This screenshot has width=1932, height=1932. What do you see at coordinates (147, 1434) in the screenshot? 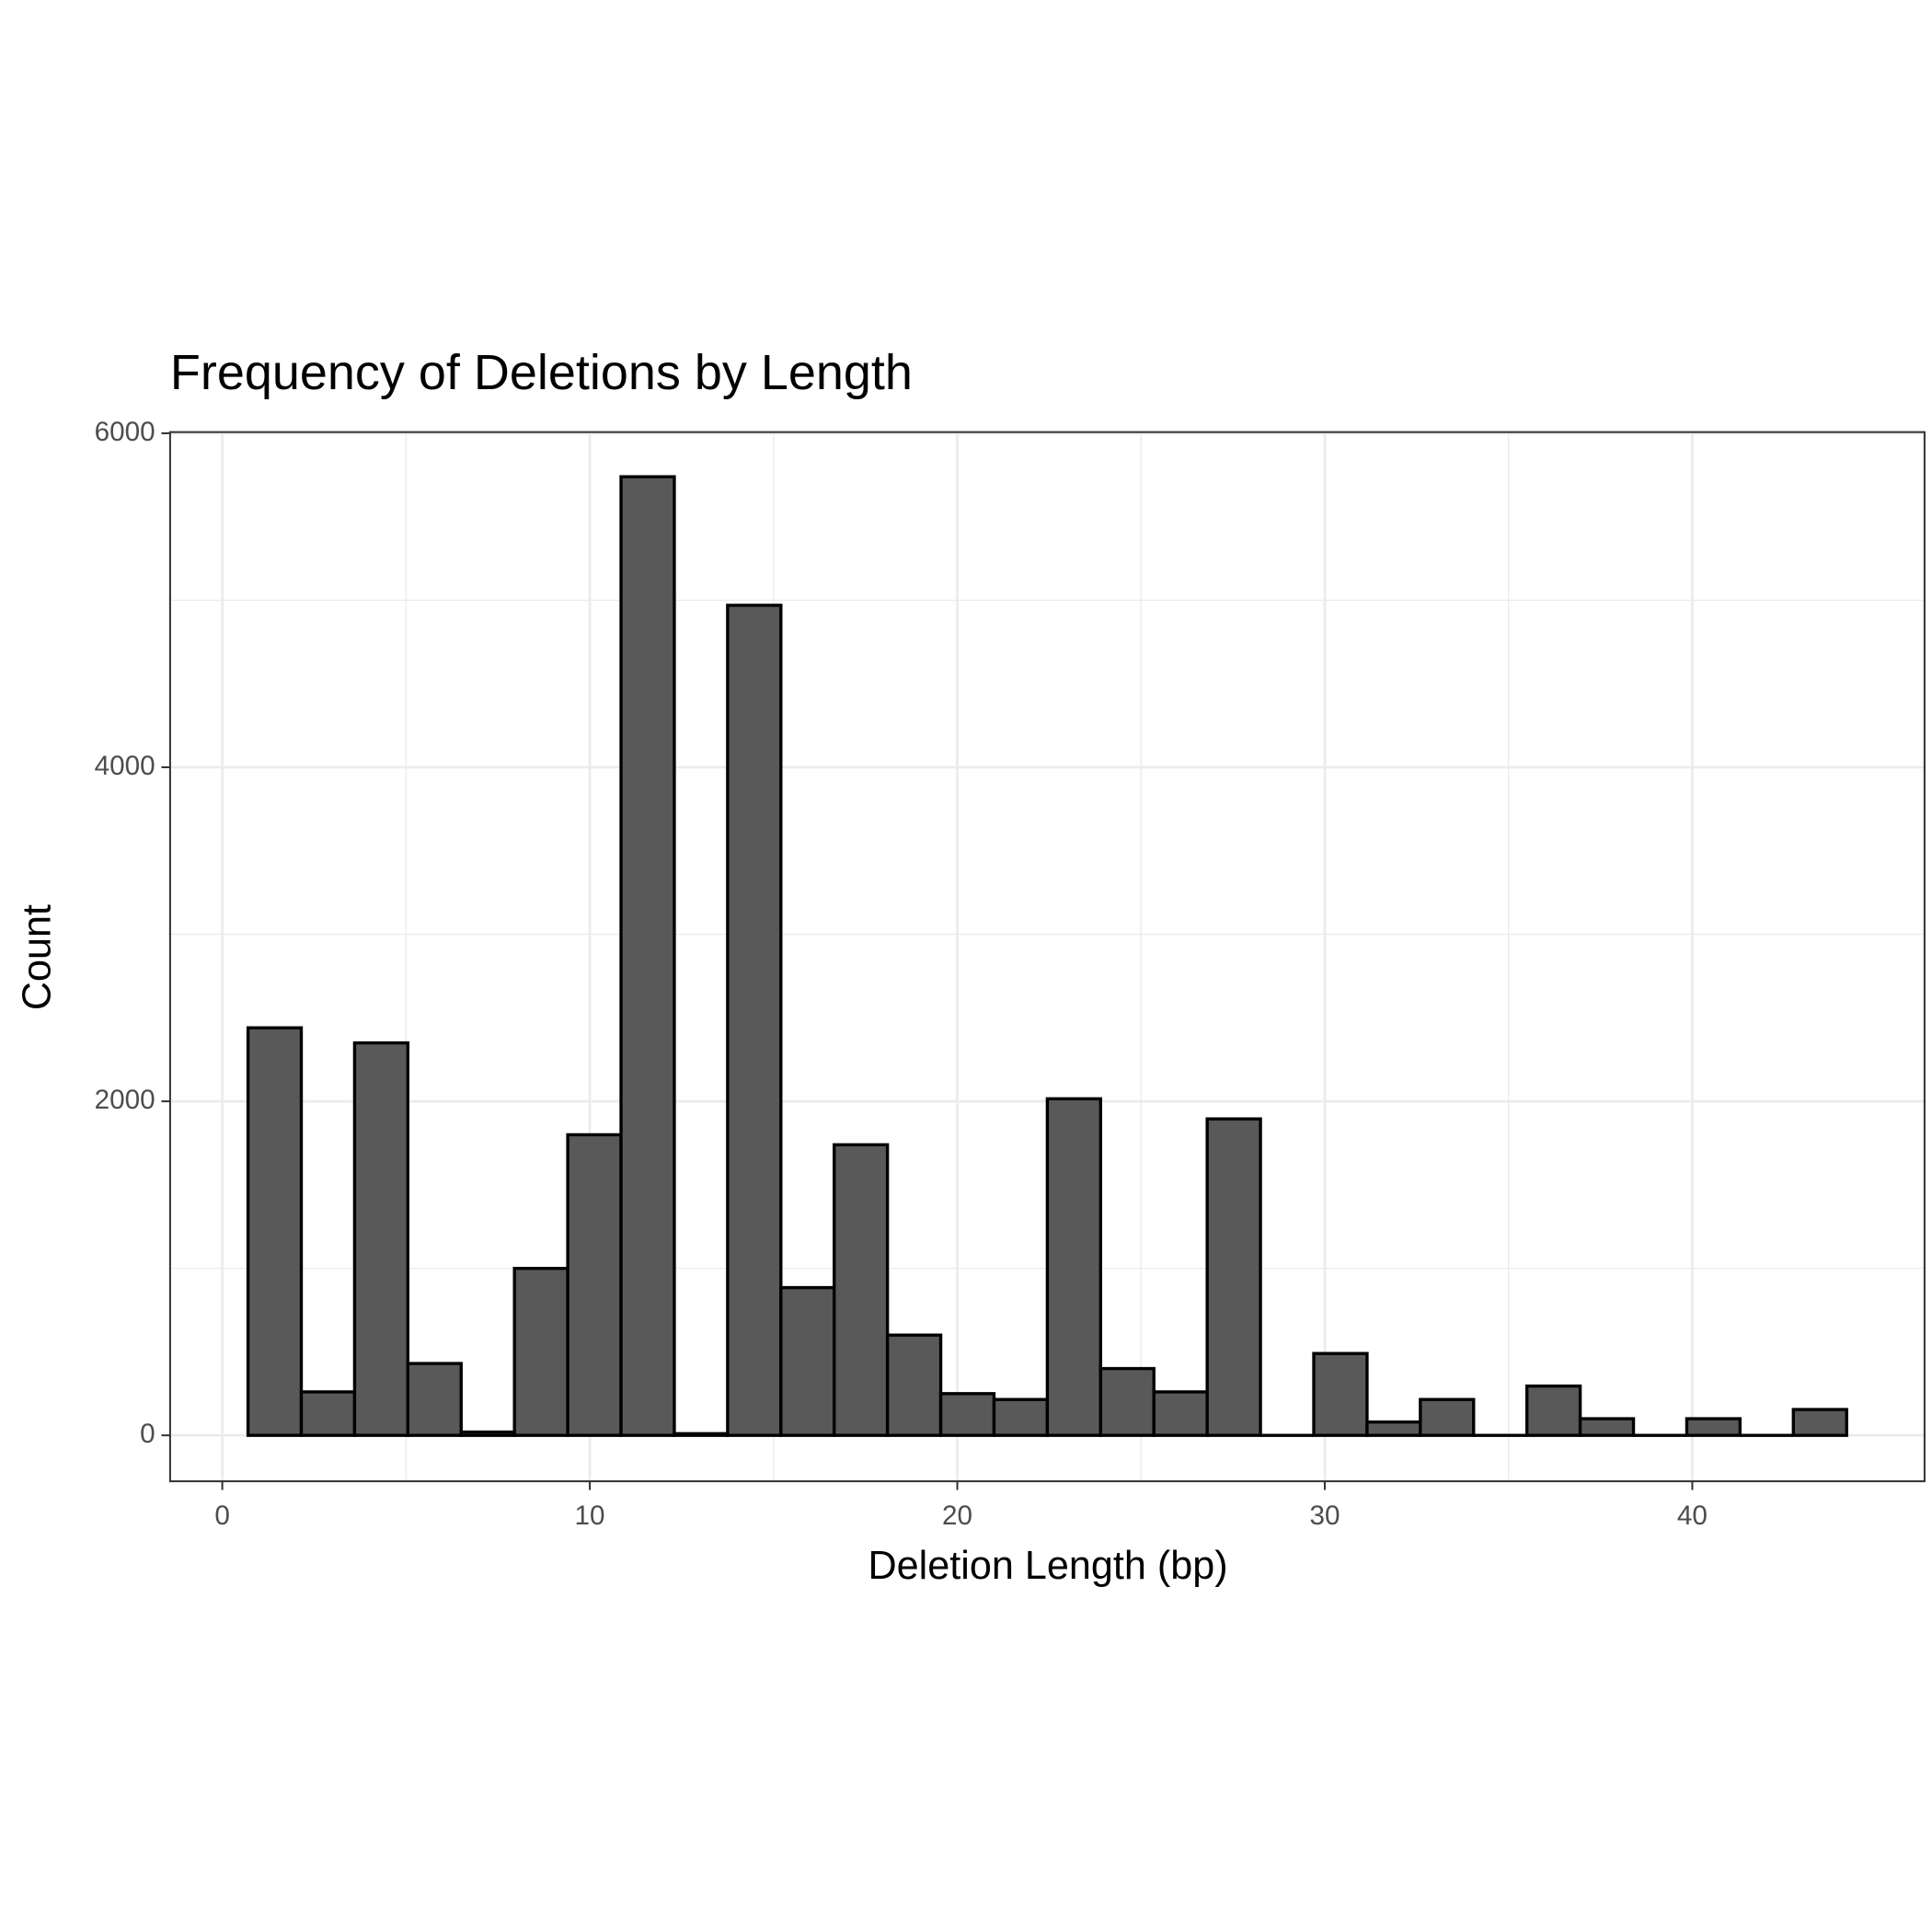
I see `y-tick-label: 0` at bounding box center [147, 1434].